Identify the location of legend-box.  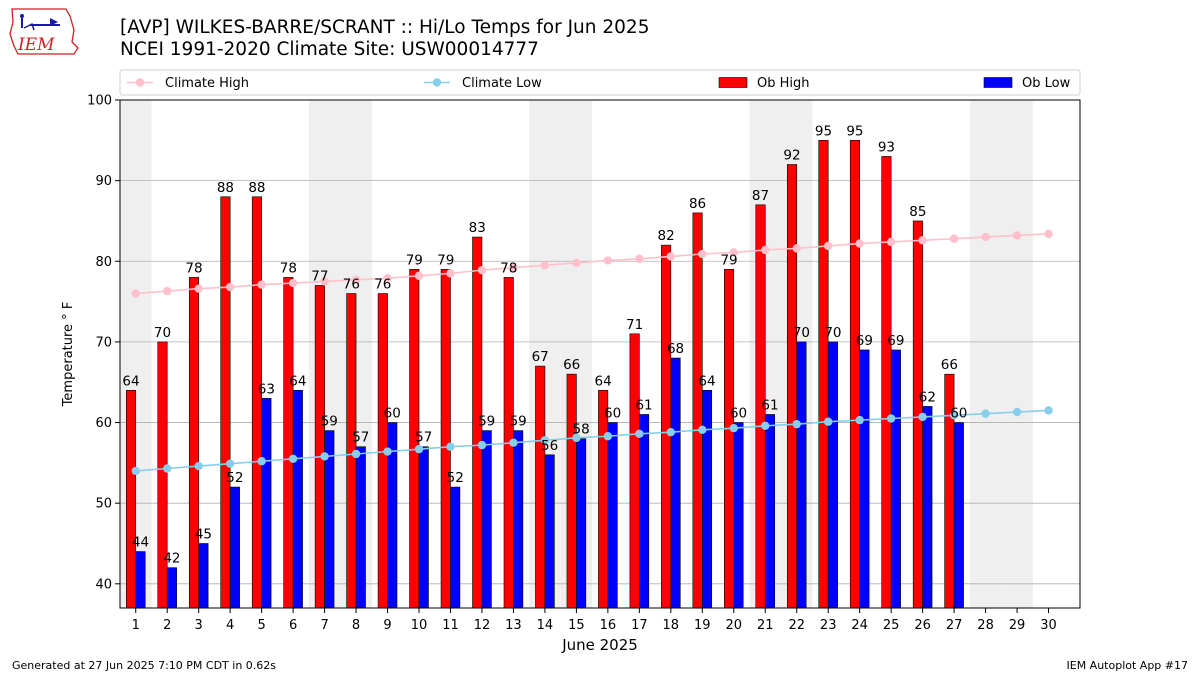
(600, 82).